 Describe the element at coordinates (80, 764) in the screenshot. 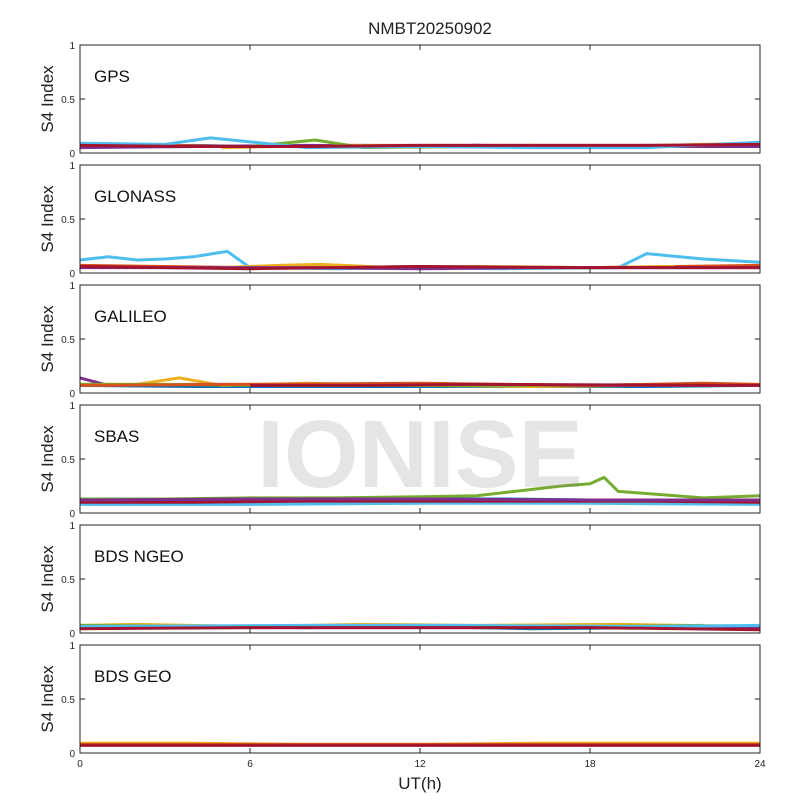

I see `x-tick-label: 0` at that location.